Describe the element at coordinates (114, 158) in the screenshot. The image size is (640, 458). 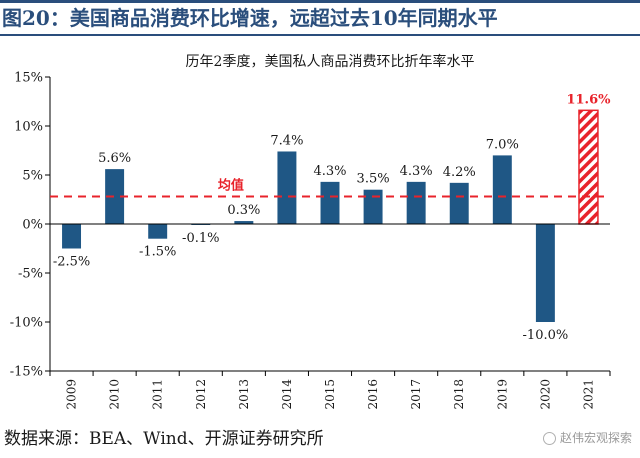
I see `value-label-2010: 5.6%` at that location.